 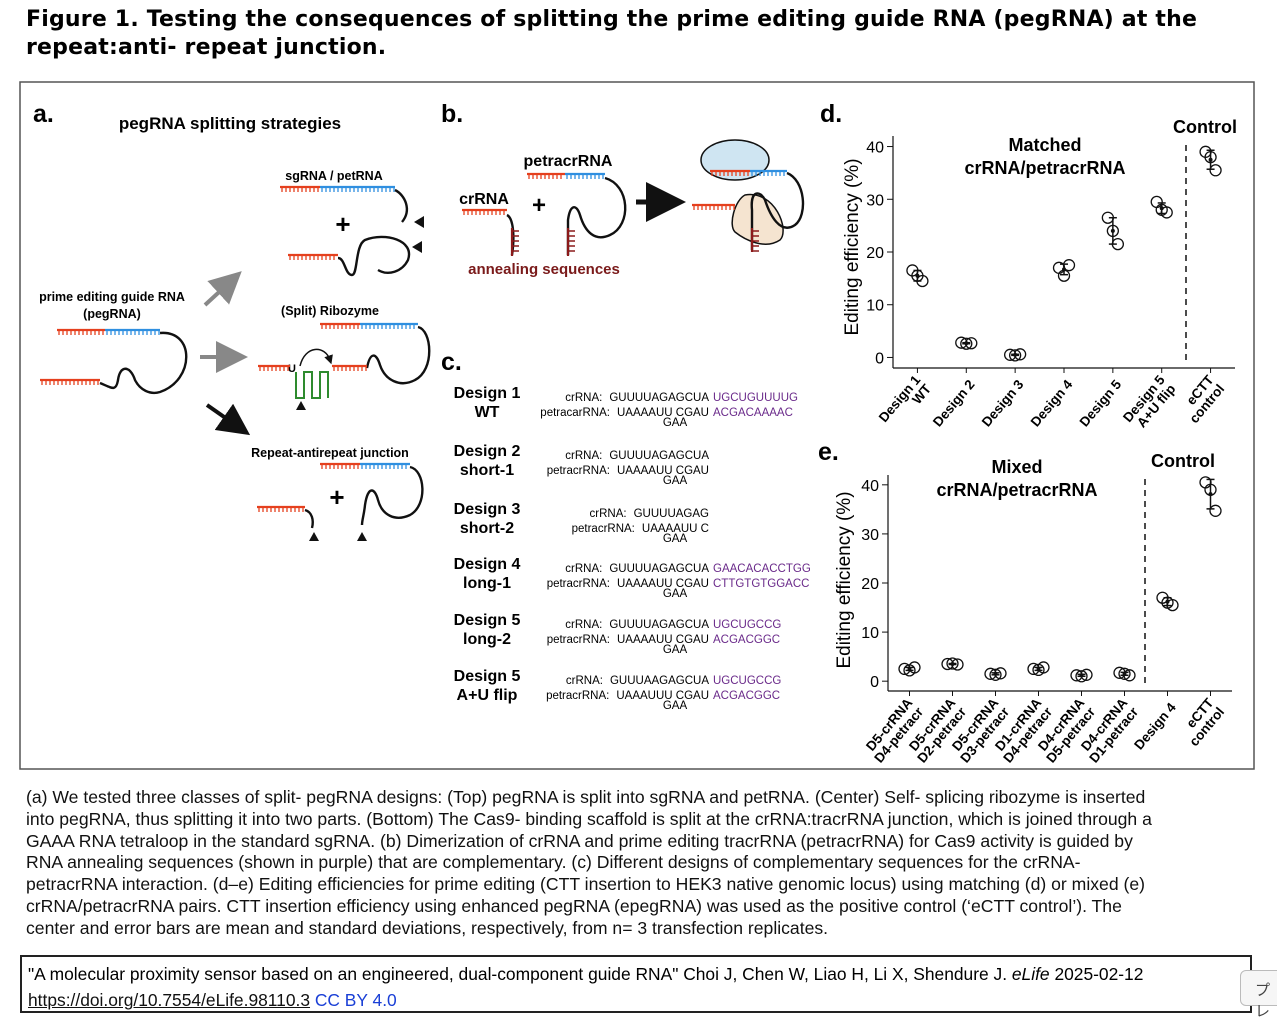 I want to click on design-name: A+U flip, so click(x=487, y=695).